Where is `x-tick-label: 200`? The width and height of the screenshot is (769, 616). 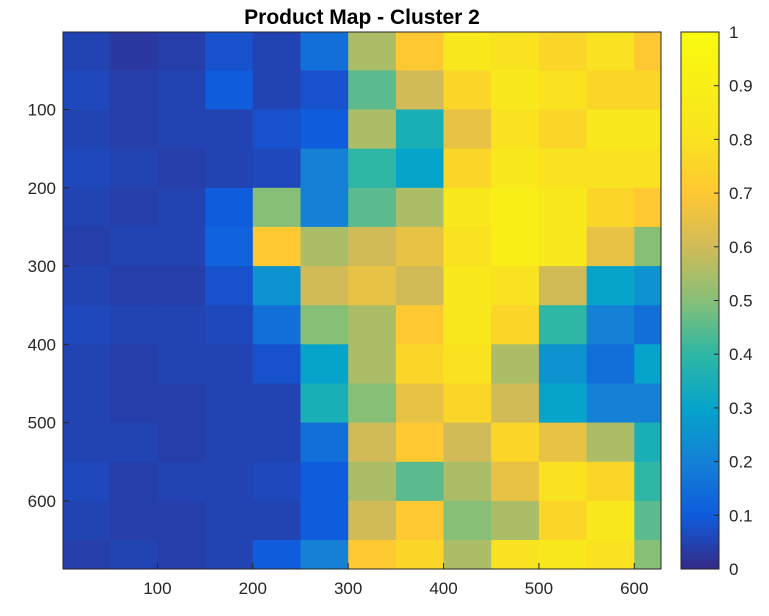 x-tick-label: 200 is located at coordinates (253, 588).